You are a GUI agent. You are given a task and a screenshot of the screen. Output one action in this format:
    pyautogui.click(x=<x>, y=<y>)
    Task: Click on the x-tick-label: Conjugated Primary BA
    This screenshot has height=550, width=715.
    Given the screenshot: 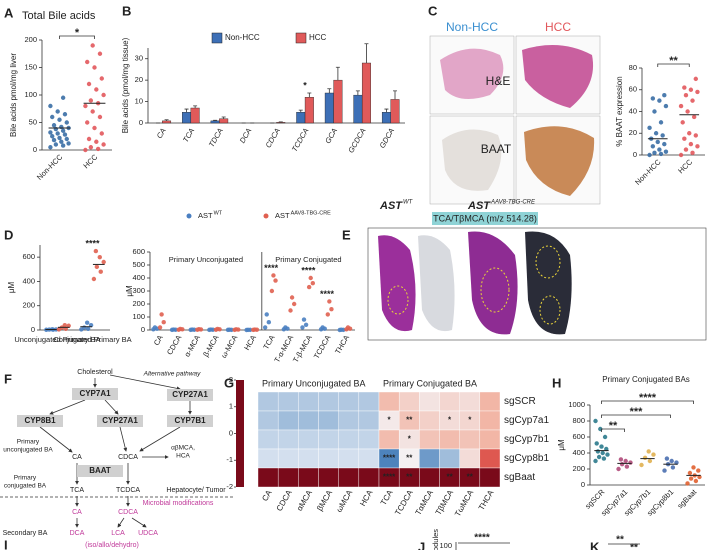 What is the action you would take?
    pyautogui.click(x=92, y=339)
    